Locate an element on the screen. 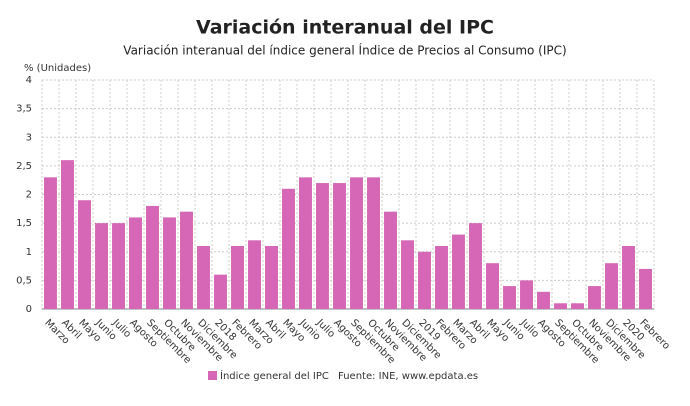  y-tick-label: 3 is located at coordinates (29, 137).